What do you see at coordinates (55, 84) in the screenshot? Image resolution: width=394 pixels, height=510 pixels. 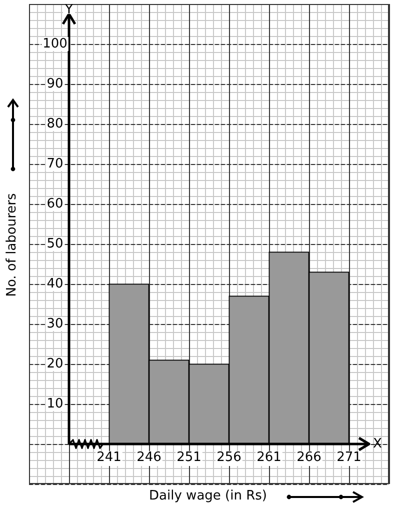 I see `y-tick-label: 90` at bounding box center [55, 84].